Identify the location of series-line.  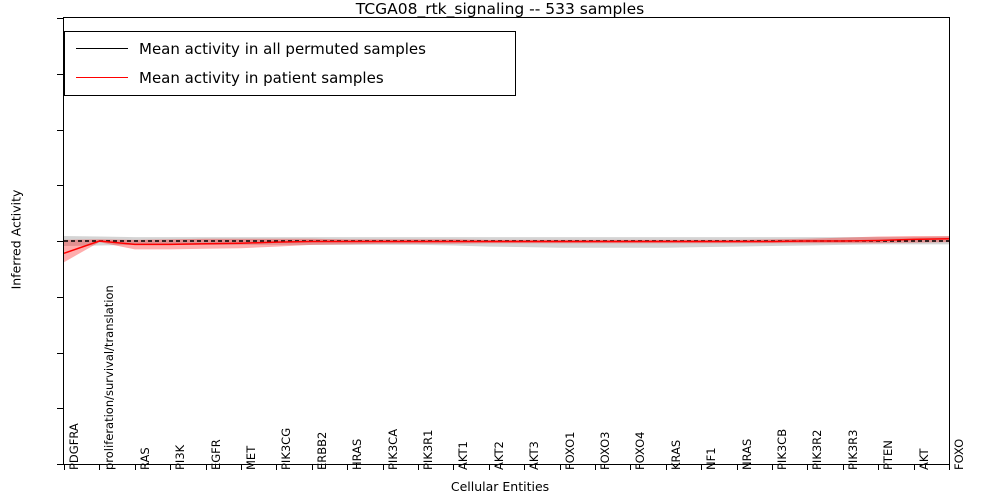
(506, 246).